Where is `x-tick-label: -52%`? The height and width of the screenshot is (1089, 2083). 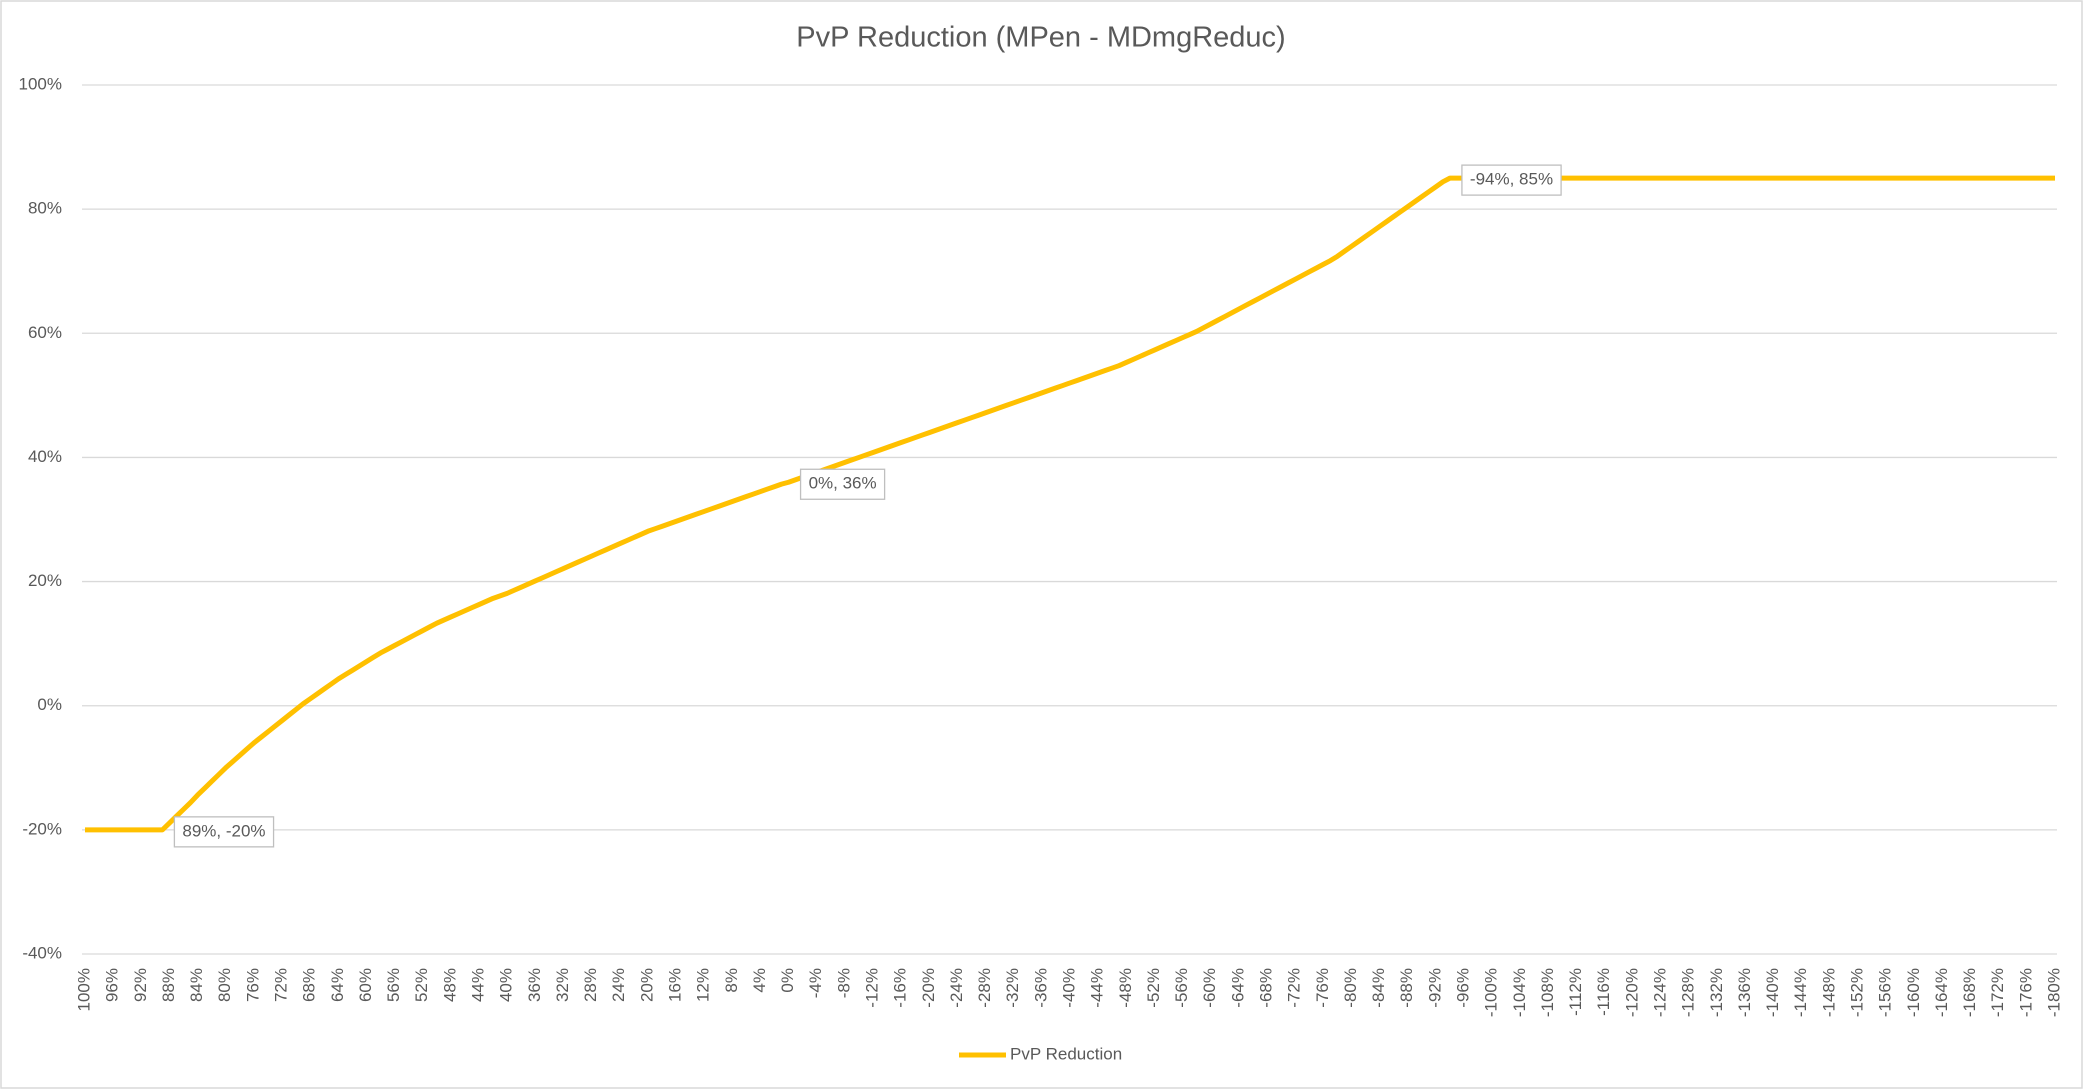 x-tick-label: -52% is located at coordinates (1153, 988).